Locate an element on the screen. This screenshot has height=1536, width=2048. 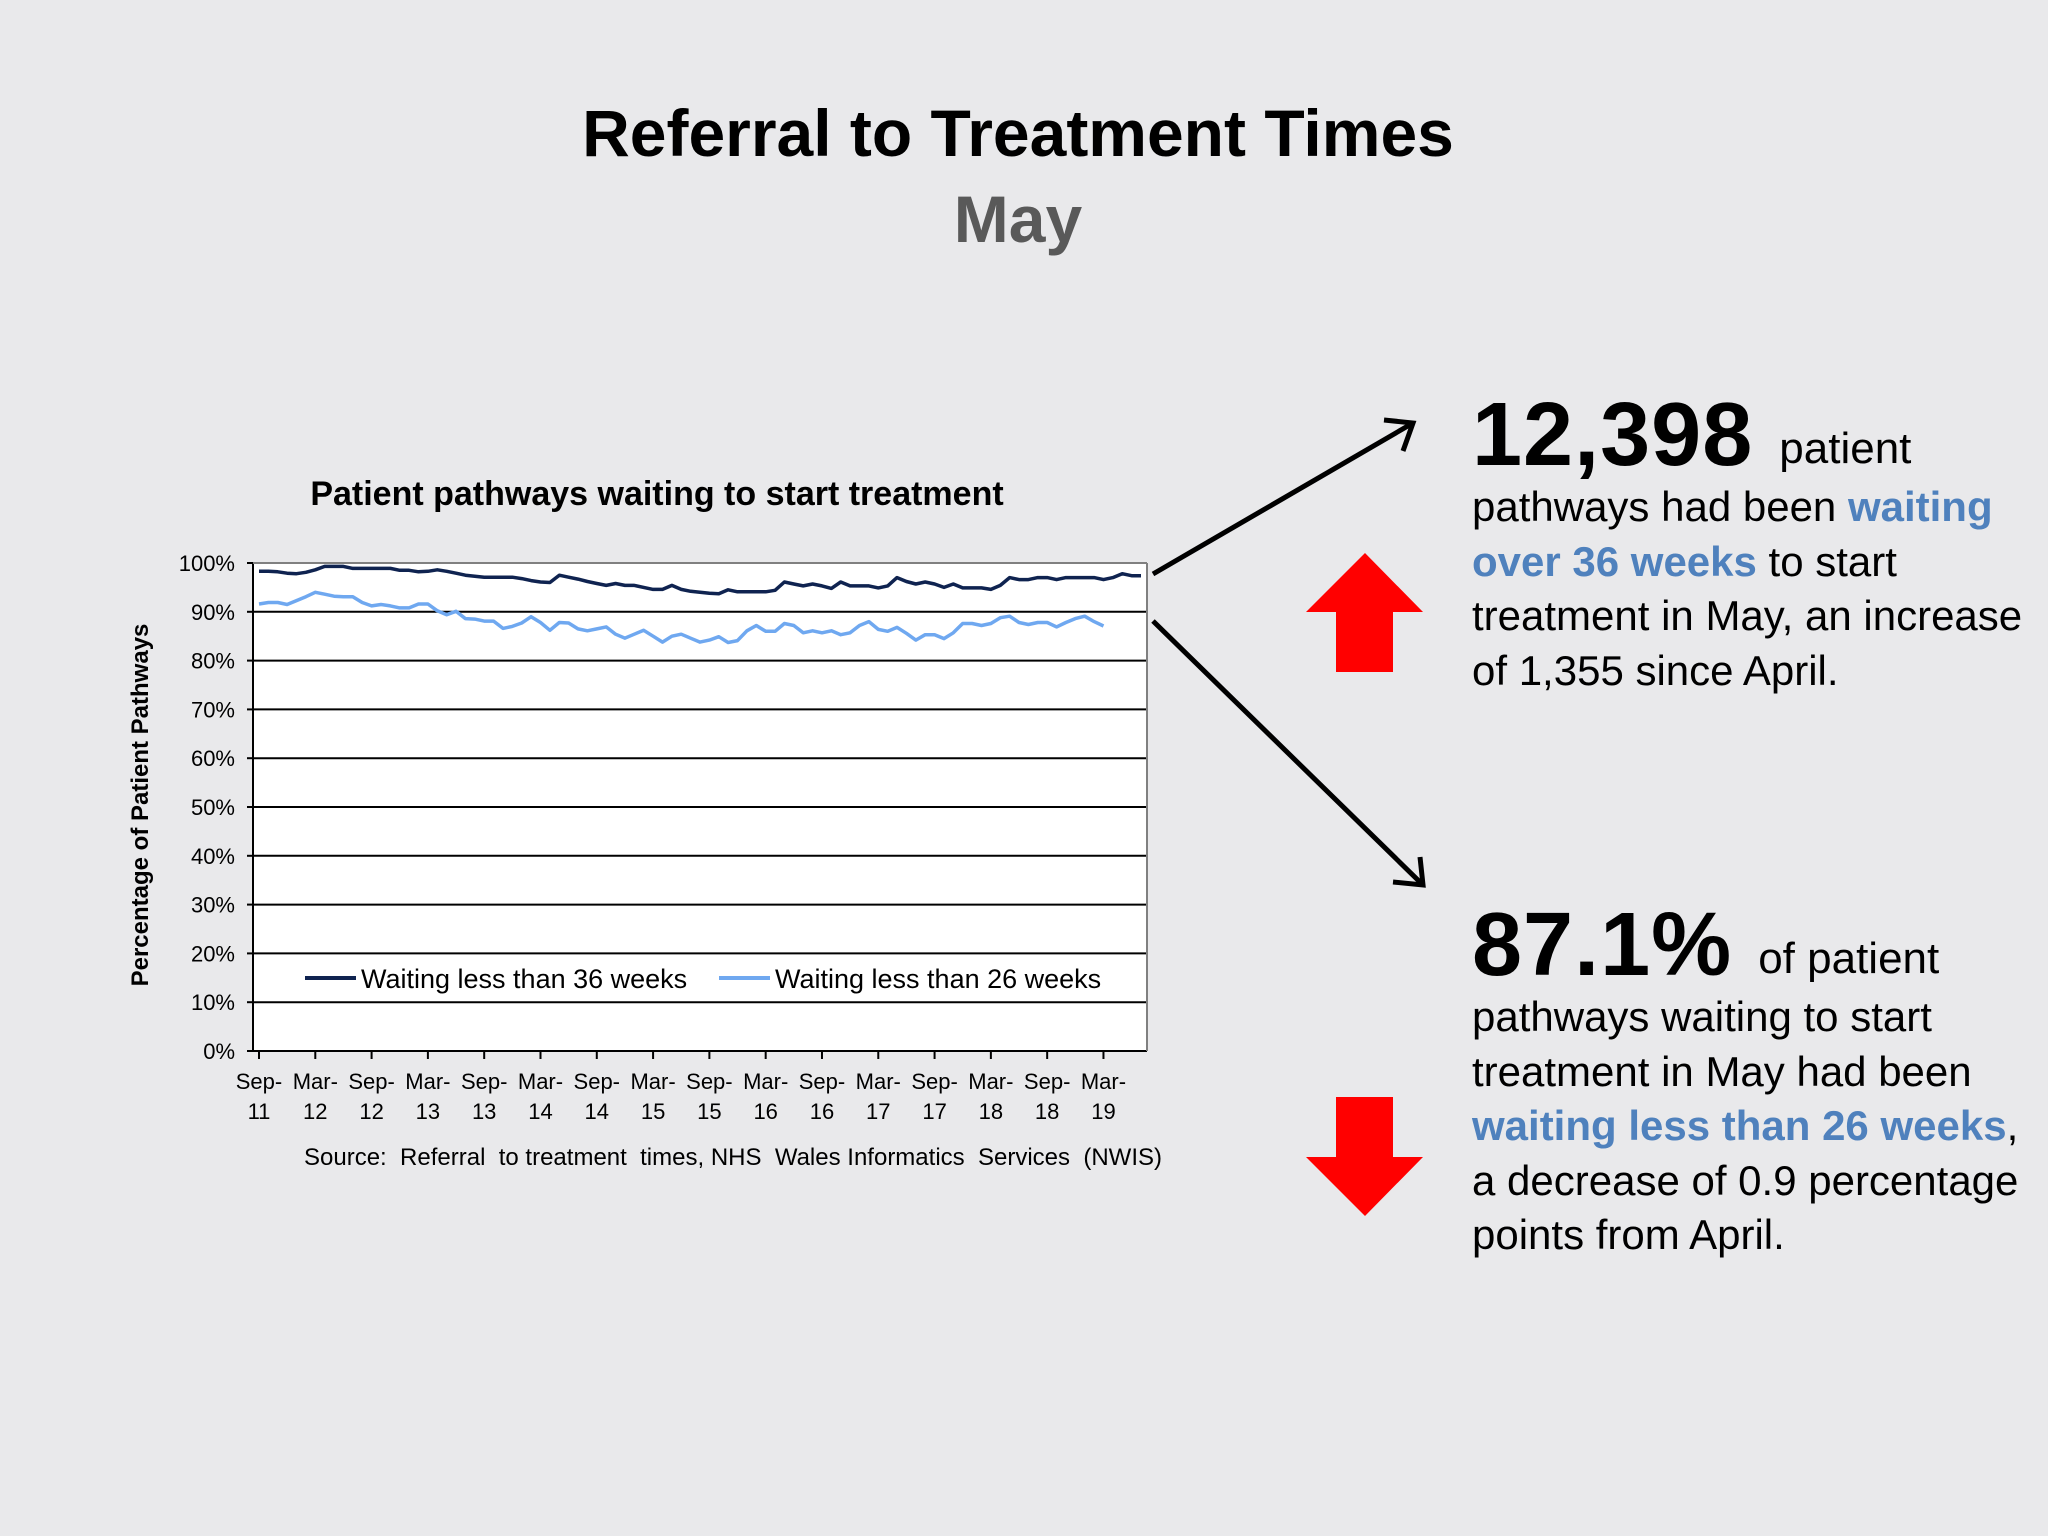
y-tick-label: 10% is located at coordinates (213, 1002).